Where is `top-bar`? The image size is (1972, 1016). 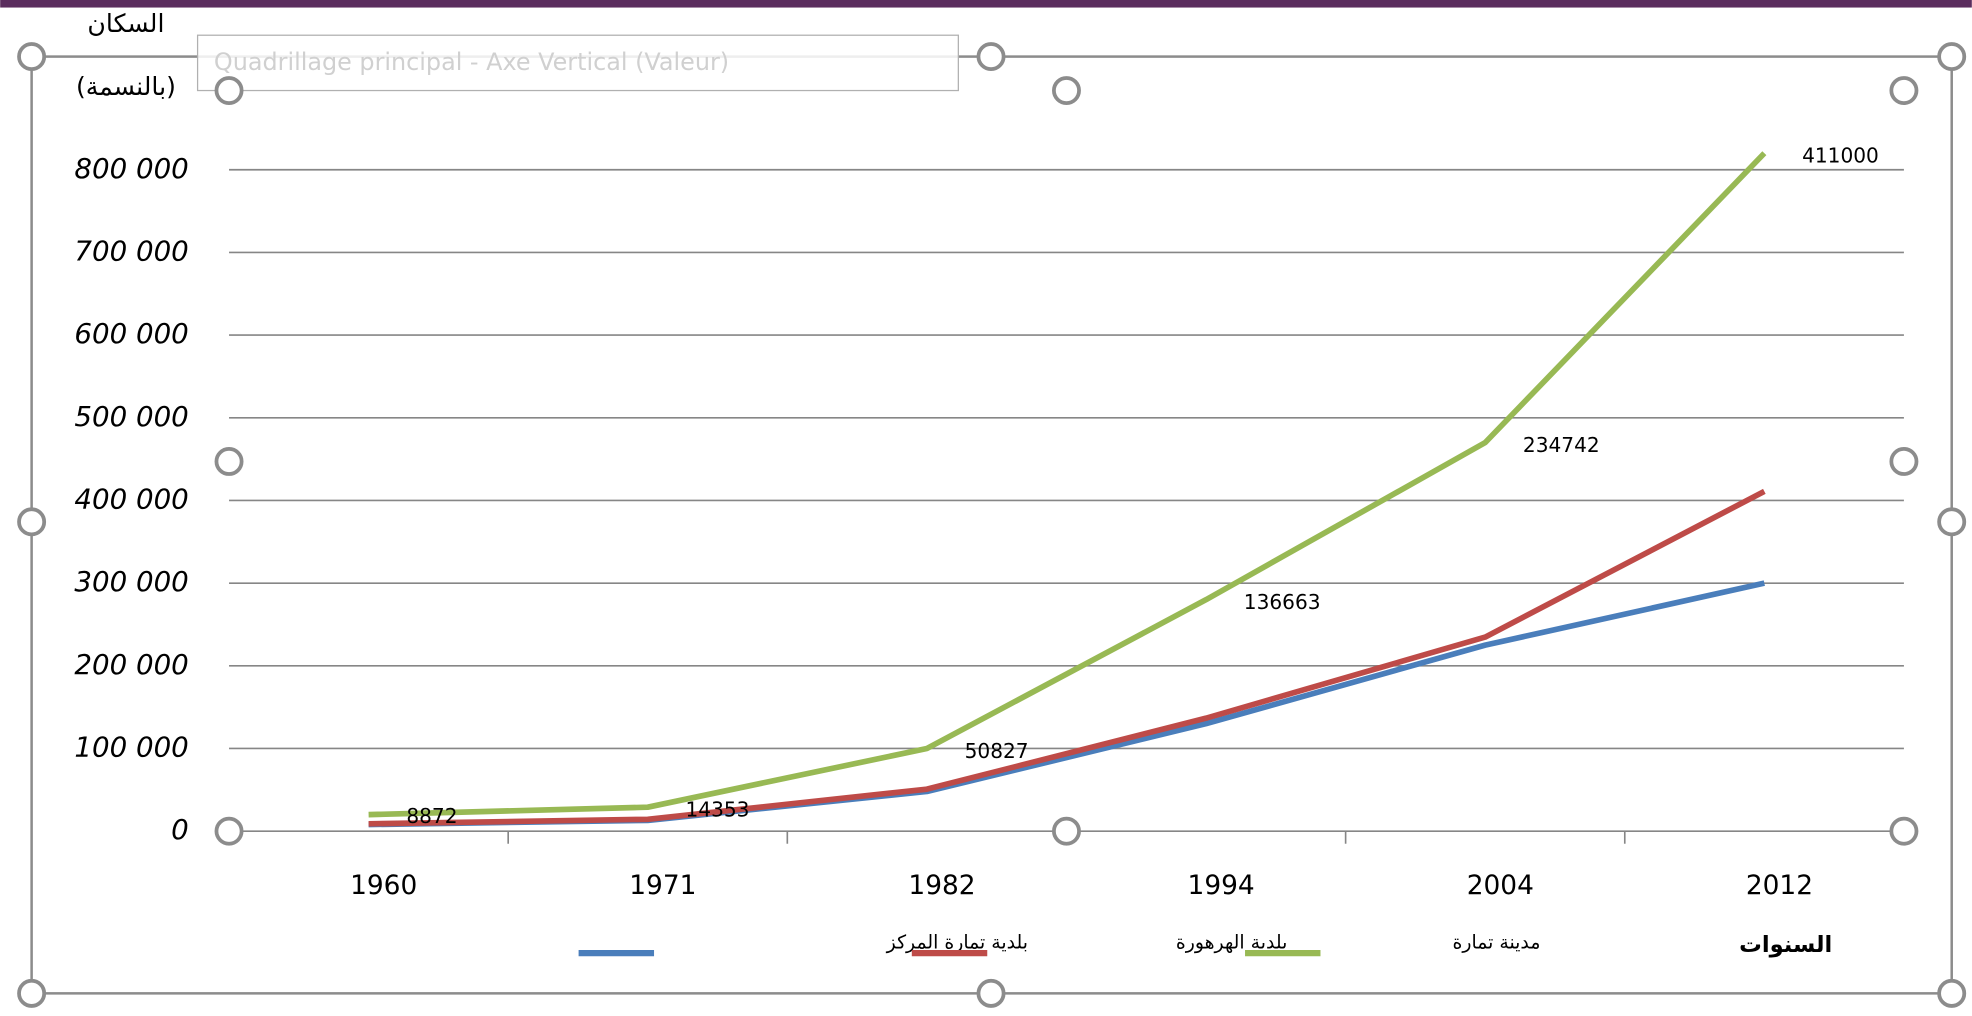
top-bar is located at coordinates (986, 4).